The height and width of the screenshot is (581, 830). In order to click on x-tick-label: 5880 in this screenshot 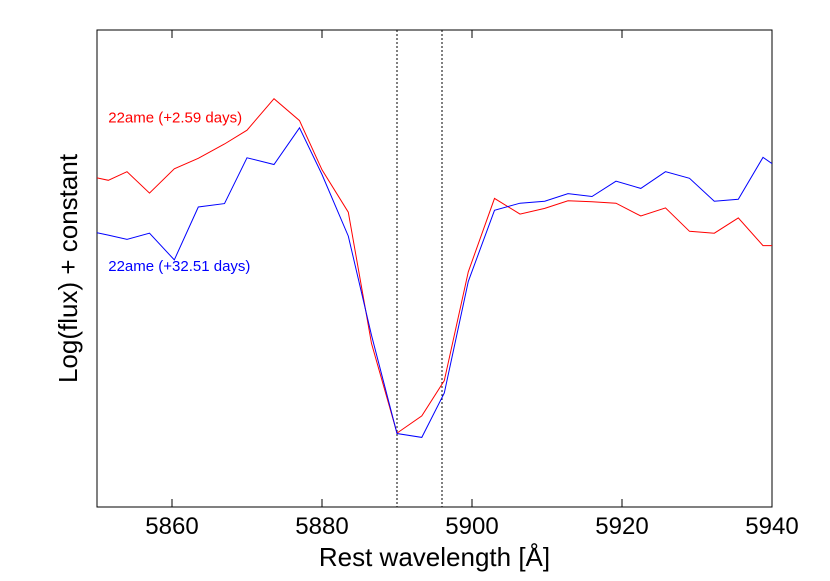, I will do `click(321, 526)`.